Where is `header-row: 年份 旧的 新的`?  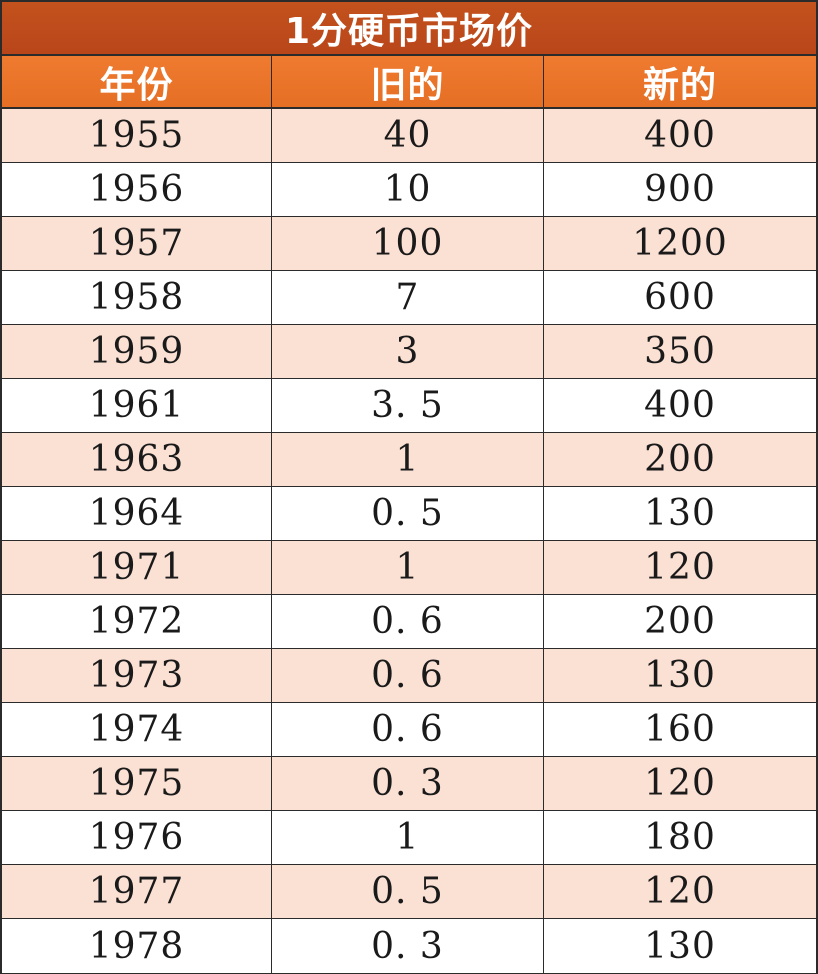 header-row: 年份 旧的 新的 is located at coordinates (409, 82).